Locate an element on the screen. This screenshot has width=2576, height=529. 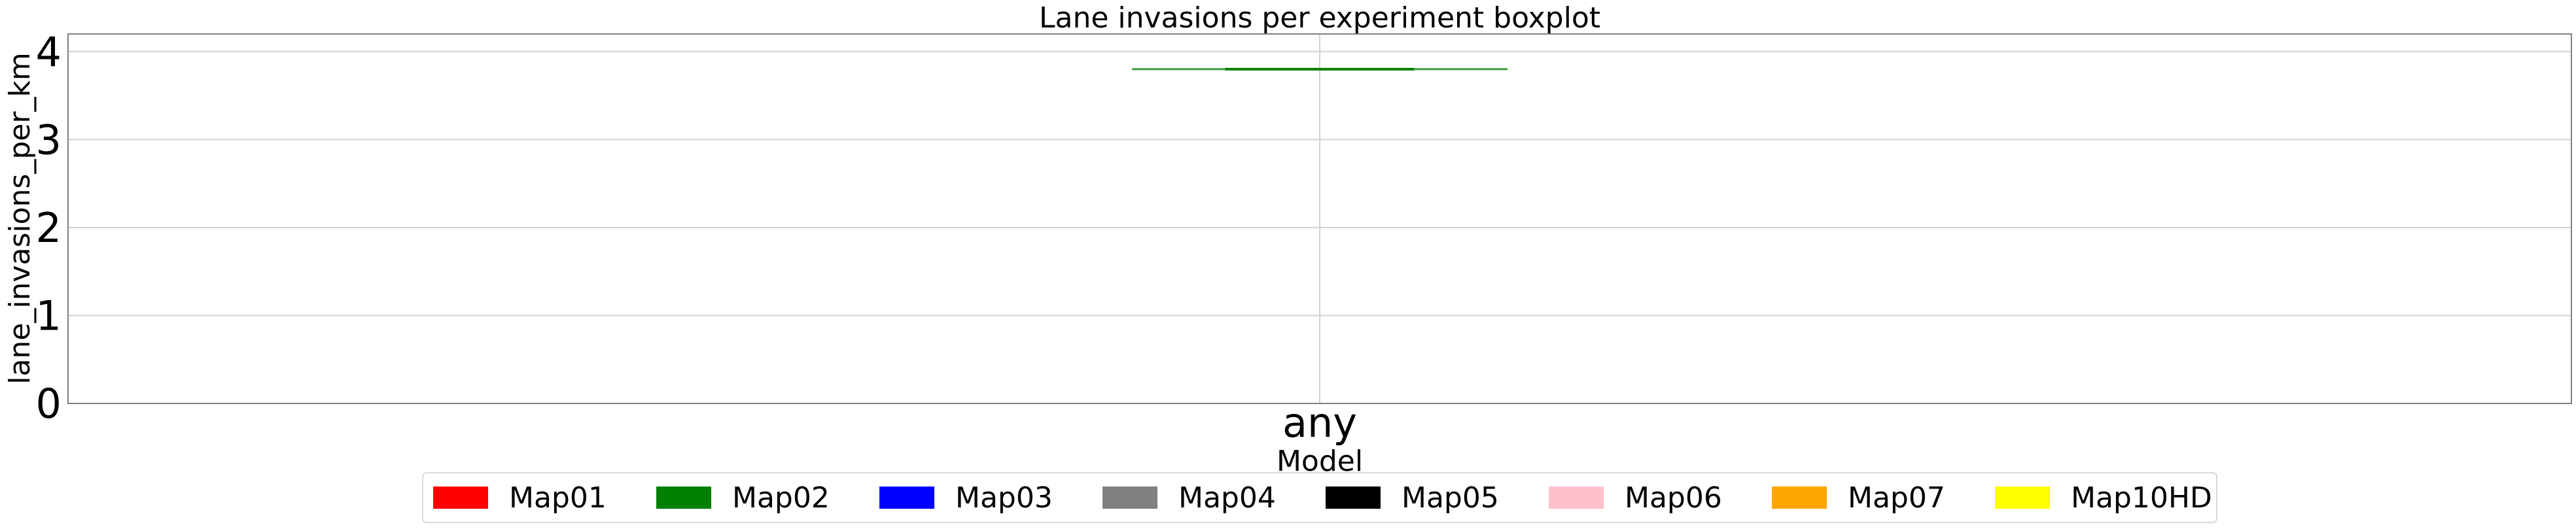
y-tick-label: 1 is located at coordinates (49, 315).